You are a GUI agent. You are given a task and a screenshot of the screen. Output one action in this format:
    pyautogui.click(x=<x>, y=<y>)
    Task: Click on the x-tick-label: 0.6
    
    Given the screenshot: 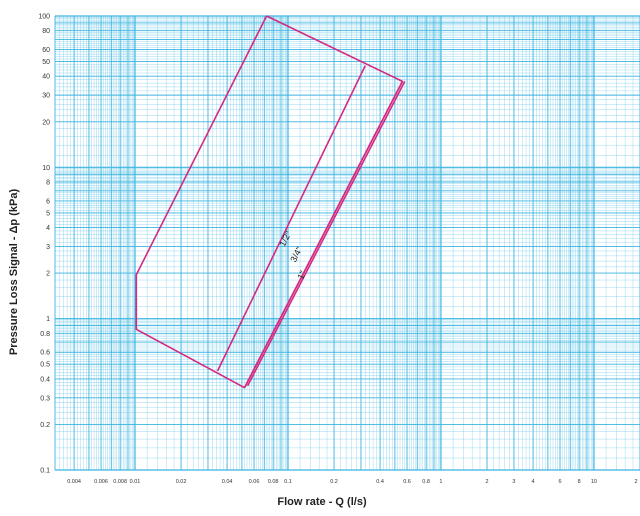 What is the action you would take?
    pyautogui.click(x=407, y=482)
    